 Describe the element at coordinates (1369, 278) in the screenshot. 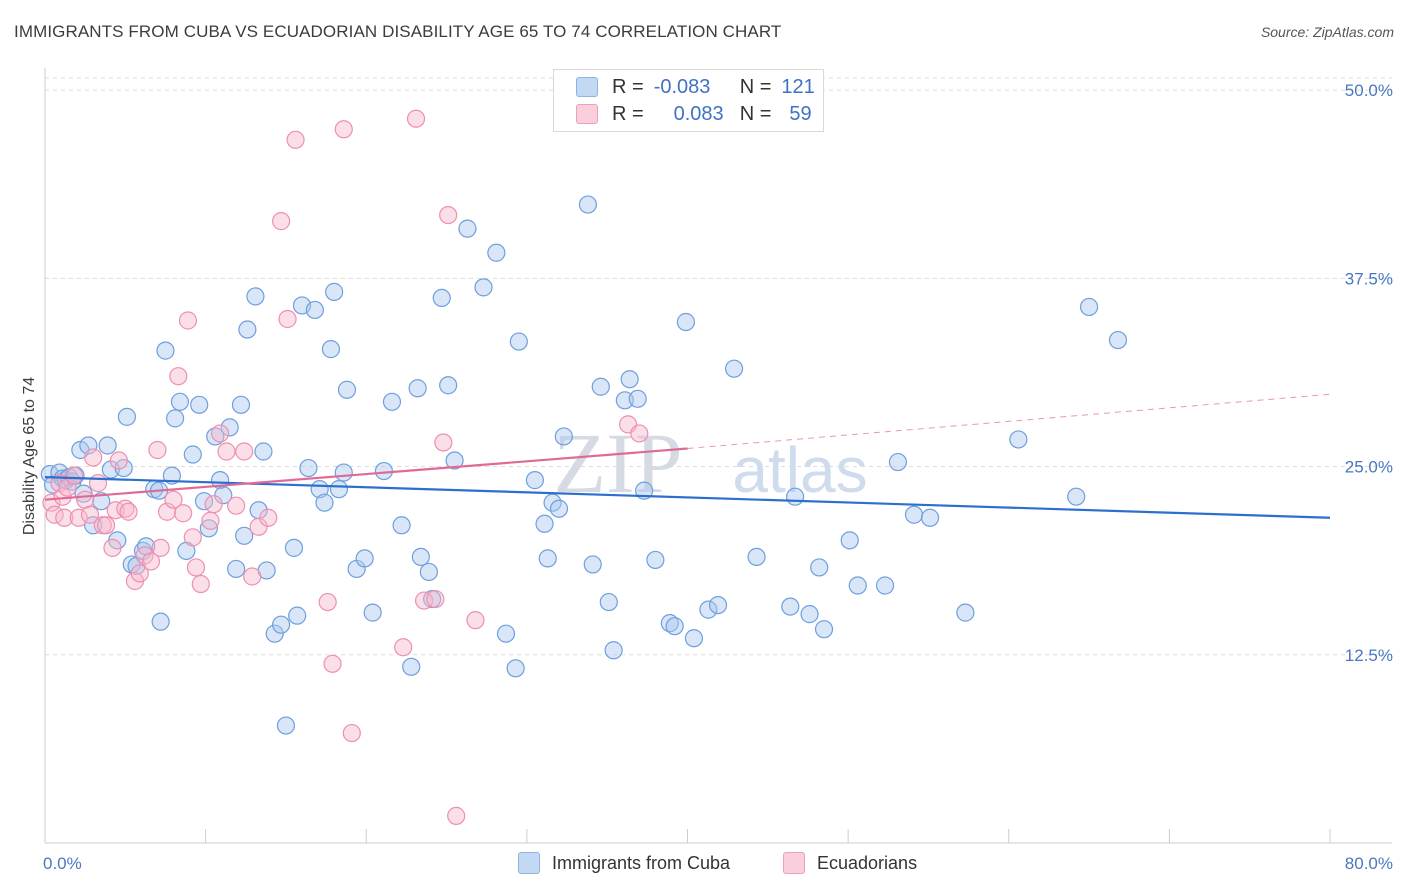

I see `y-tick-label: 37.5%` at that location.